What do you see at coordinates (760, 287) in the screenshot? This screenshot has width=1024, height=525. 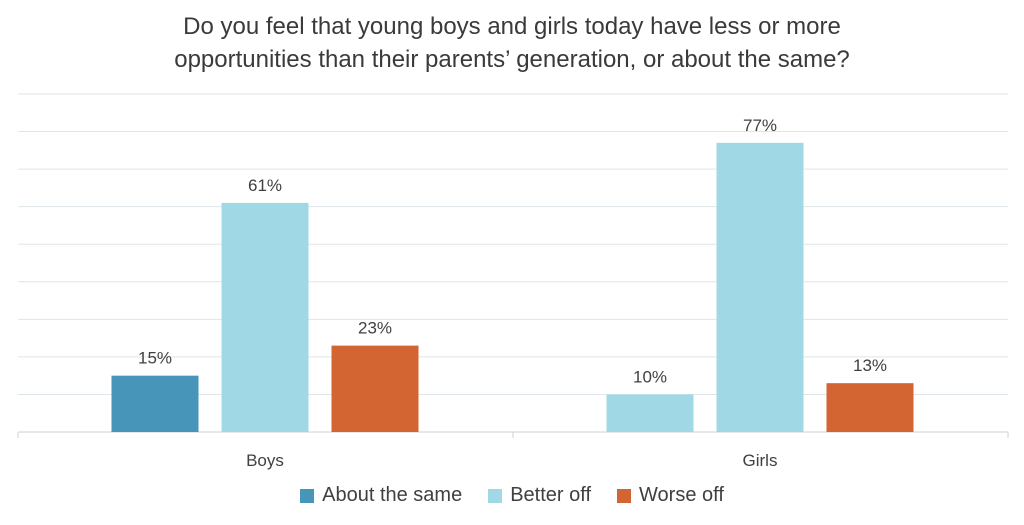 I see `bar-girls-better-off` at bounding box center [760, 287].